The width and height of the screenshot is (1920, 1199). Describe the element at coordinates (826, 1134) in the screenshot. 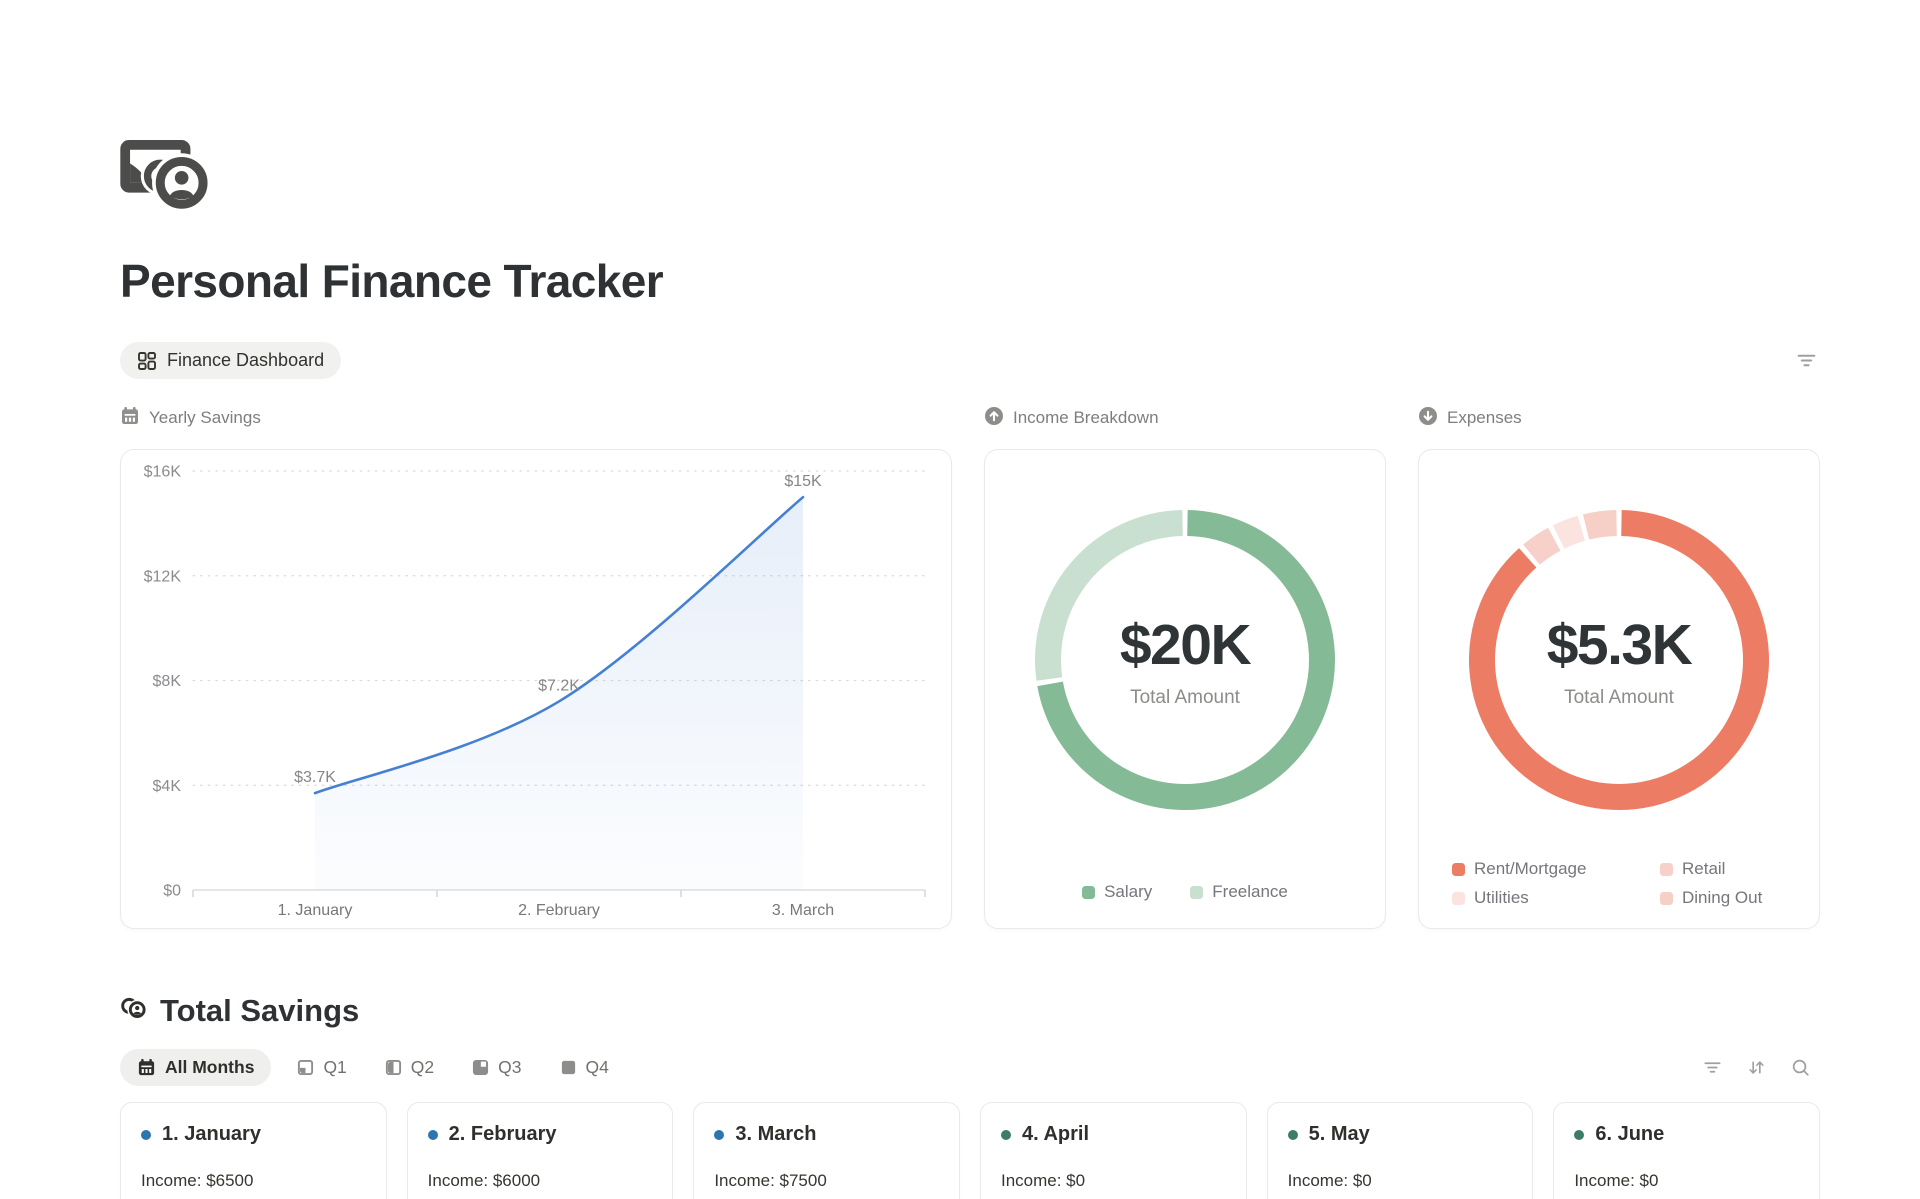

I see `month-card-header: 3. March` at that location.